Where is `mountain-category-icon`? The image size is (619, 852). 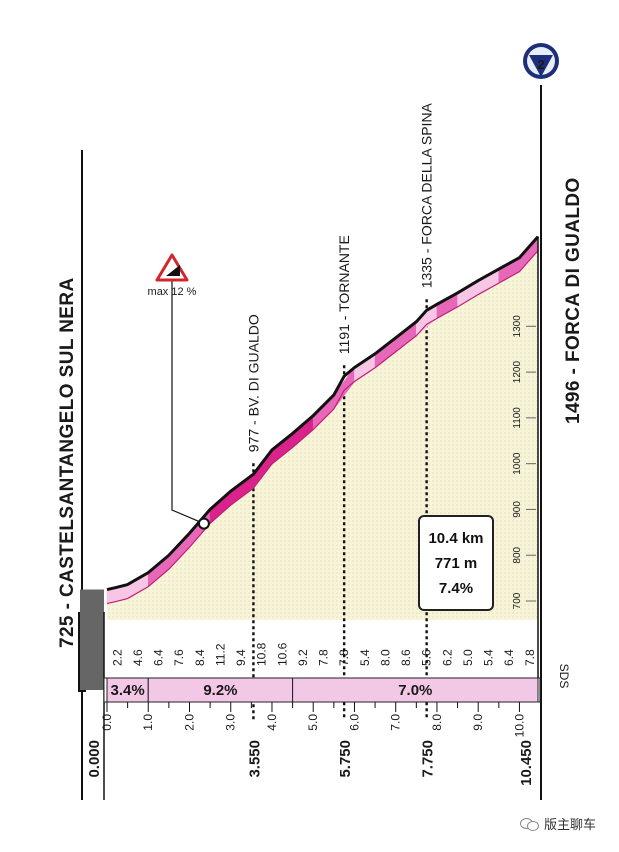
mountain-category-icon is located at coordinates (541, 66).